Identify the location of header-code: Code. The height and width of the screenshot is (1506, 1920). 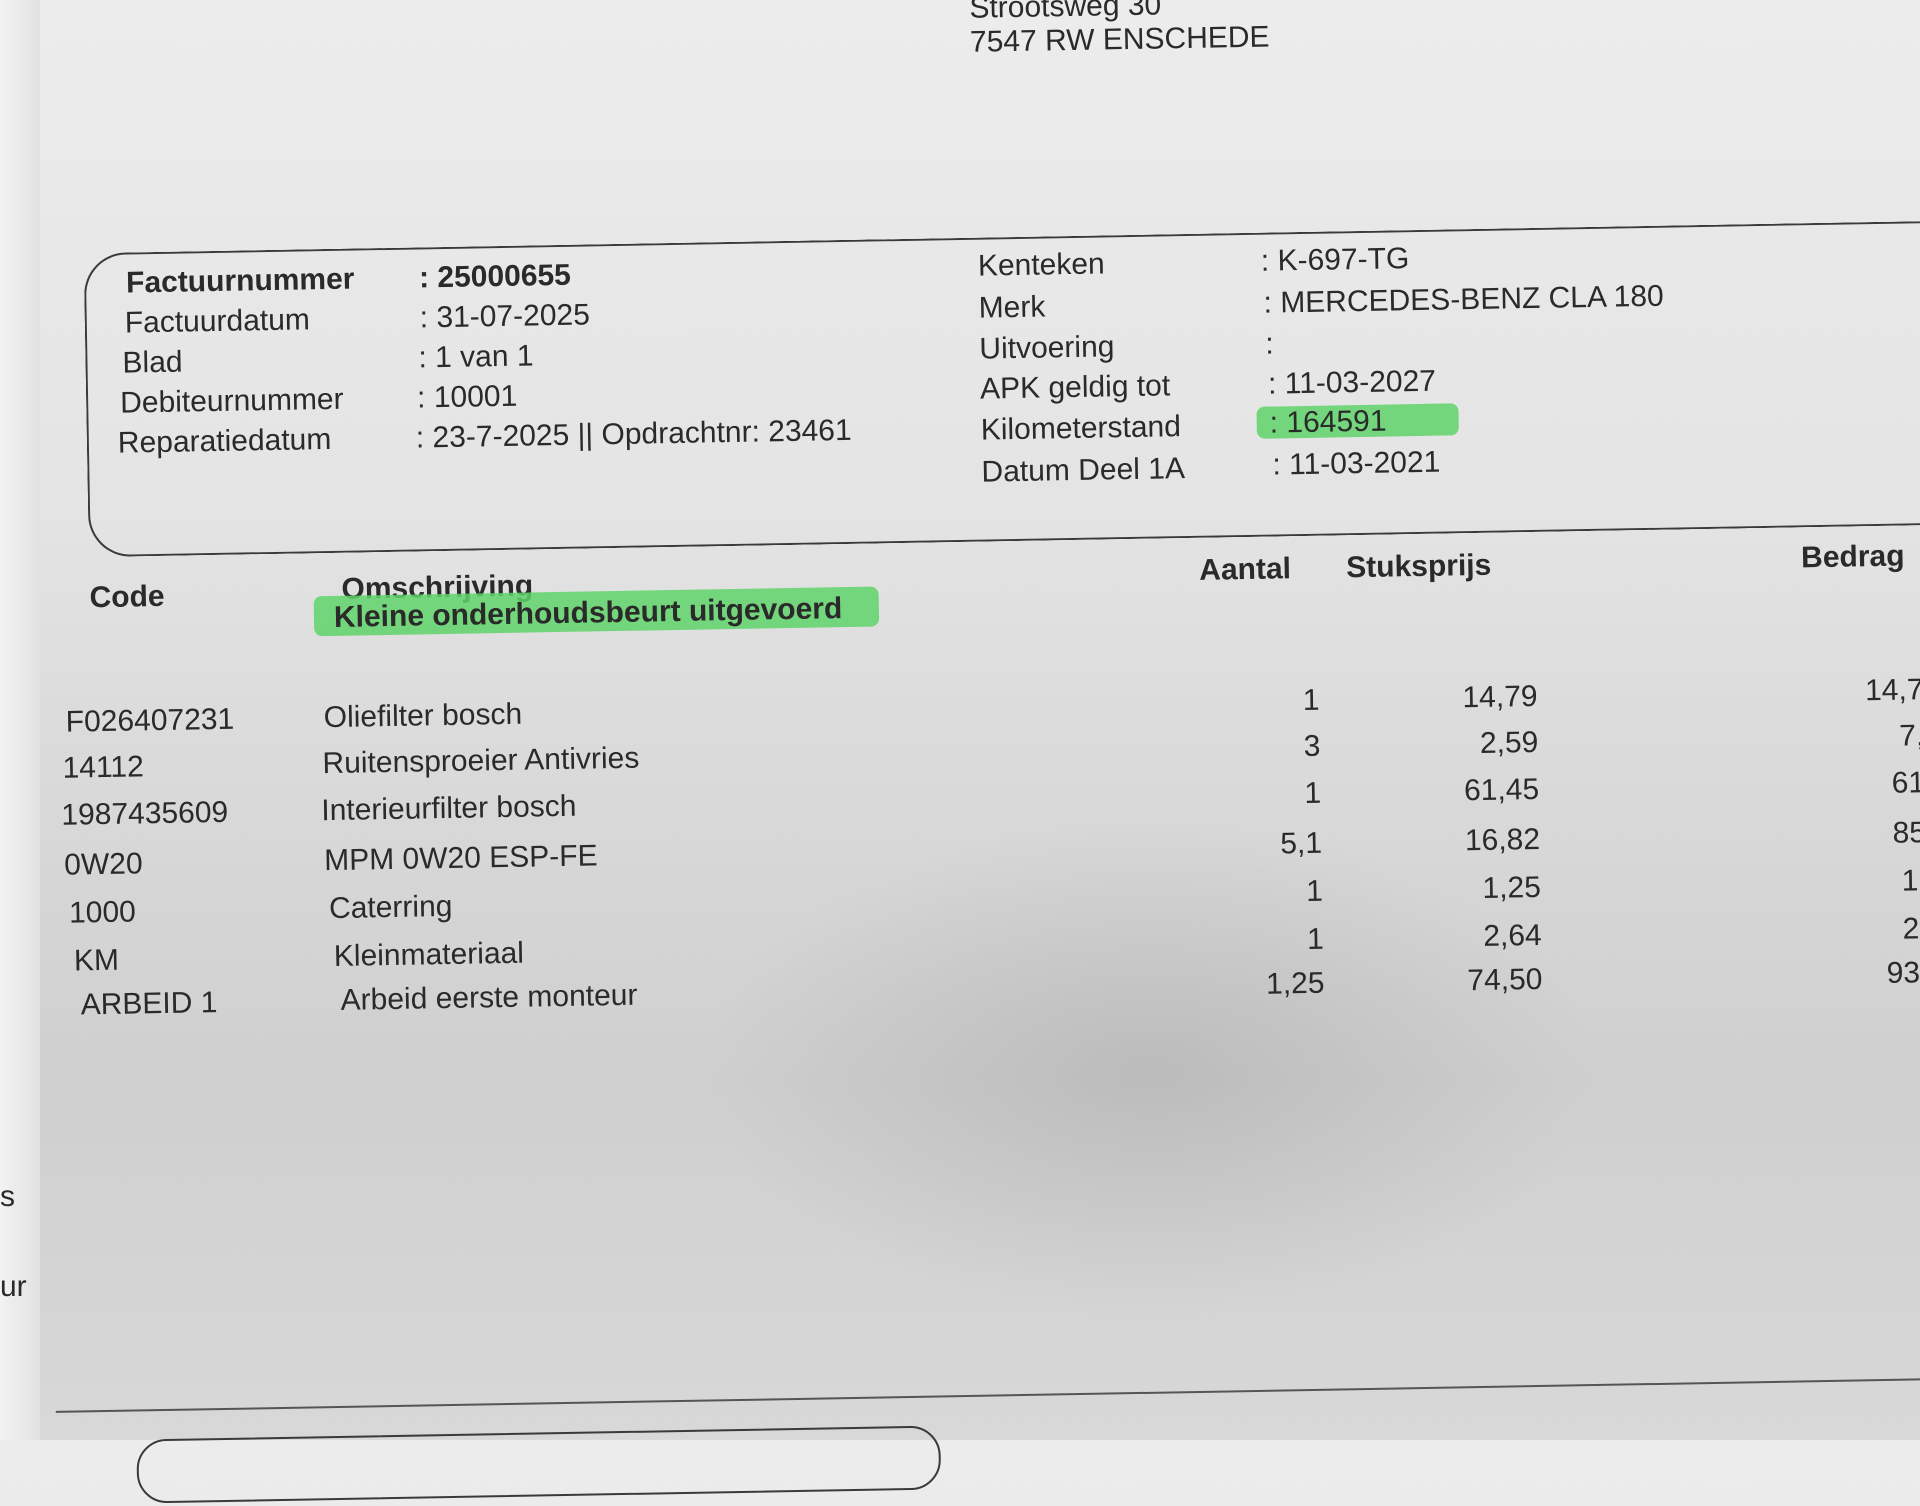
(127, 597).